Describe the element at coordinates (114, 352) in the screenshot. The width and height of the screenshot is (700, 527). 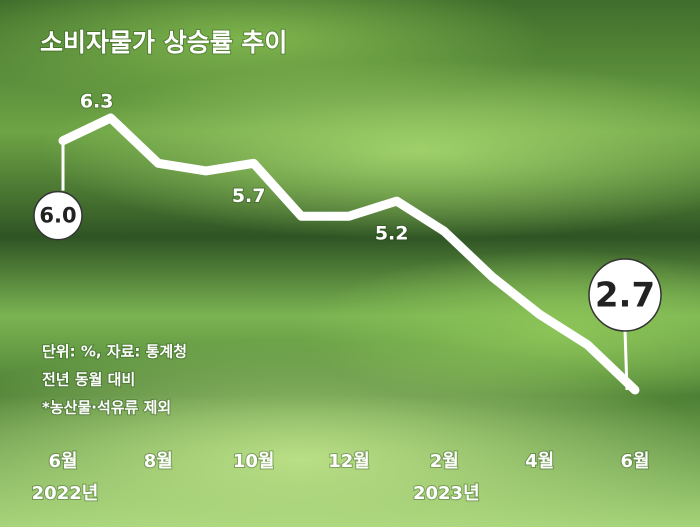
I see `note: 단위: %, 자료: 통계청` at that location.